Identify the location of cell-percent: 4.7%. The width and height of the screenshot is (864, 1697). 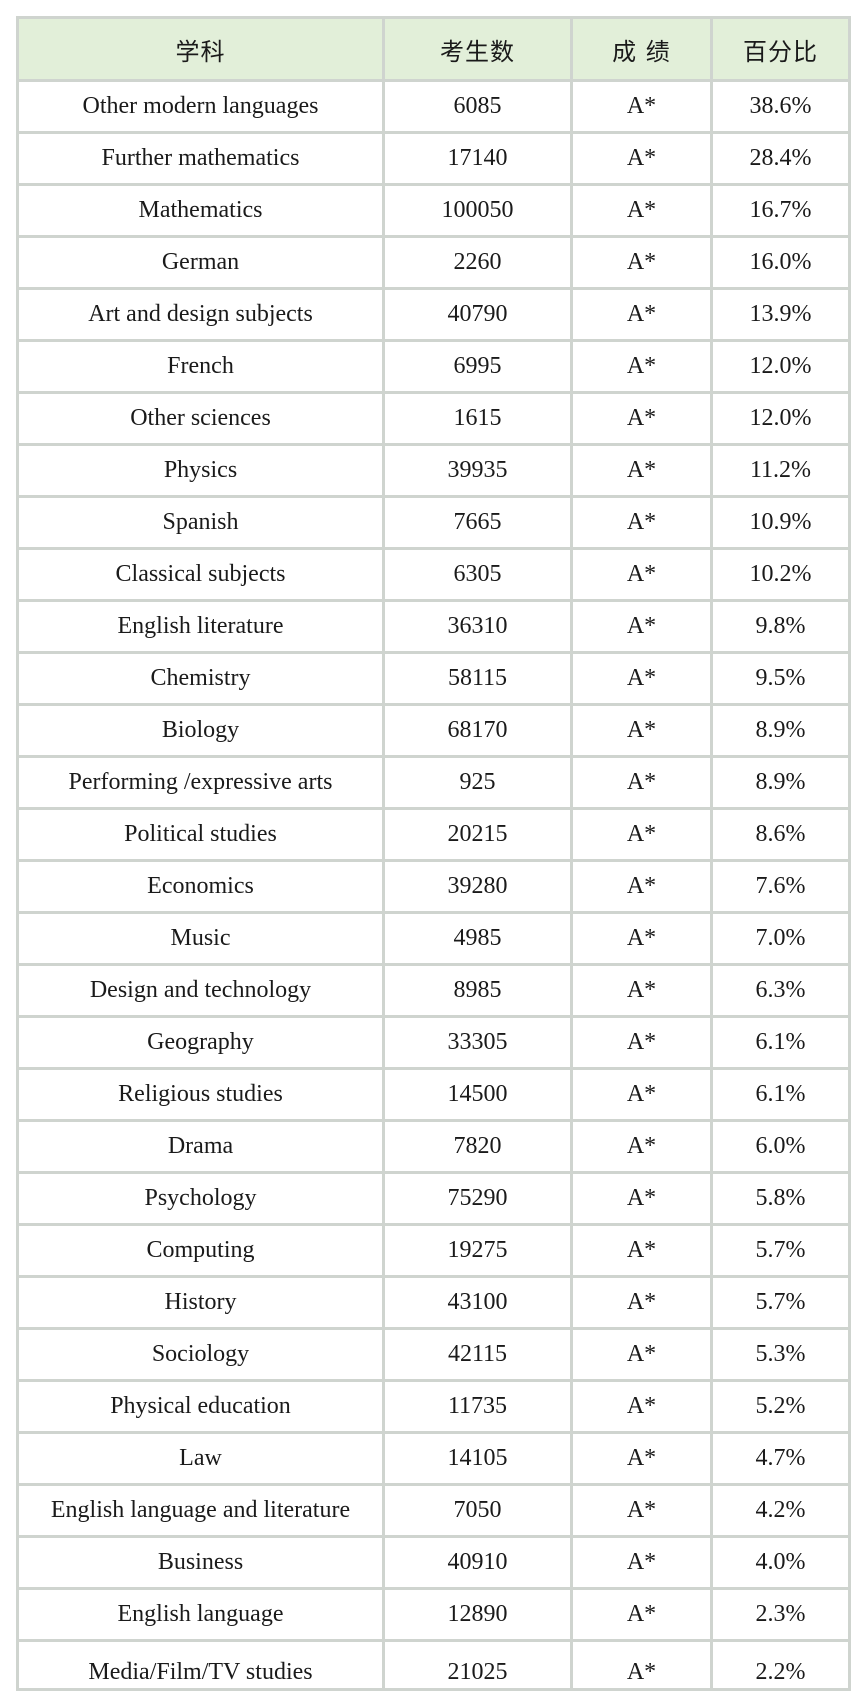
(780, 1458).